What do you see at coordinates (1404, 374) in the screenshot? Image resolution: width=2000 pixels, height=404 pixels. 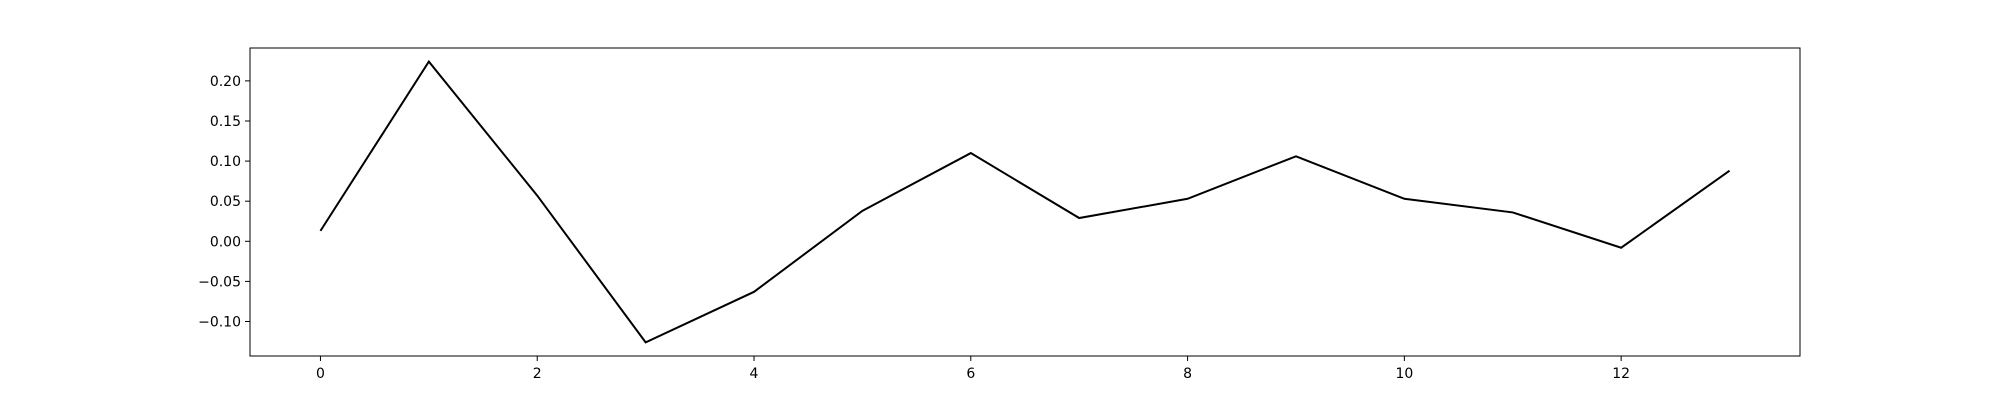 I see `x-tick-label: 10` at bounding box center [1404, 374].